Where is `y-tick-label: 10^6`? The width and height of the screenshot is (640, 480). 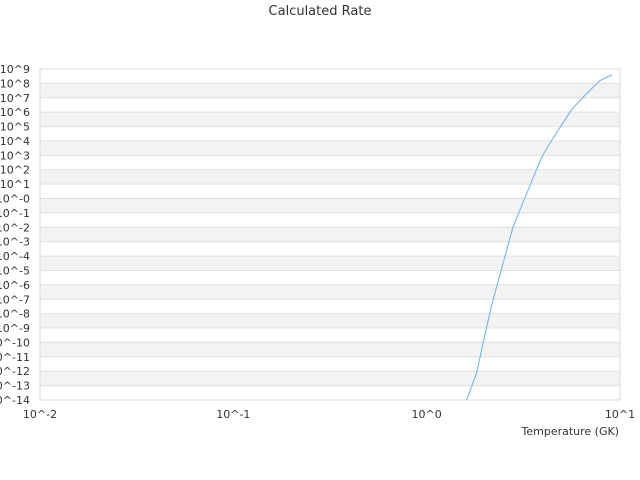
y-tick-label: 10^6 is located at coordinates (15, 112).